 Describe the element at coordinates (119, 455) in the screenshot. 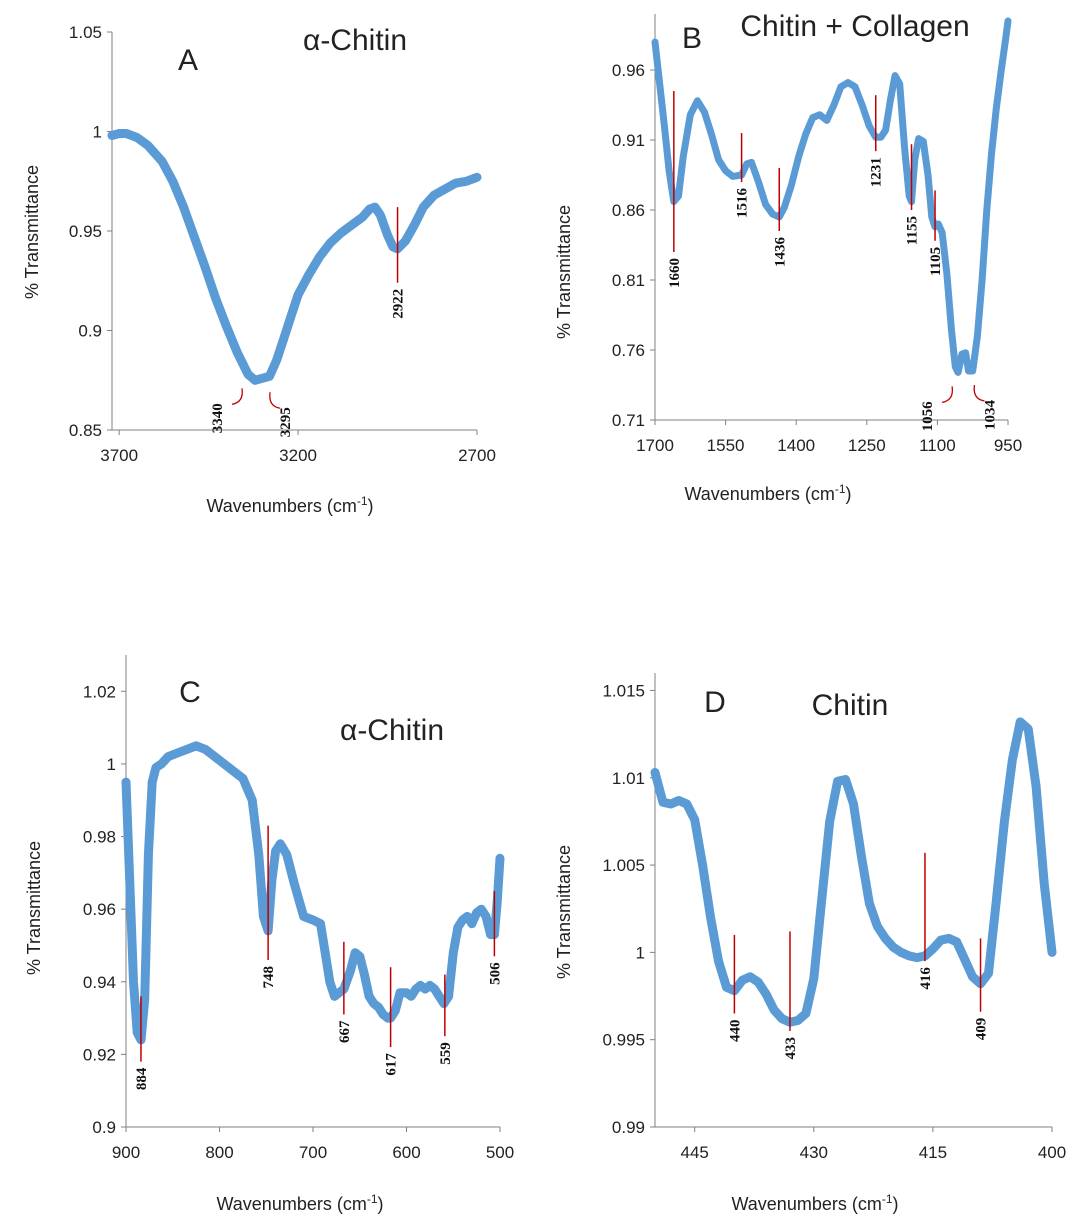

I see `x-tick-label: 3700` at that location.